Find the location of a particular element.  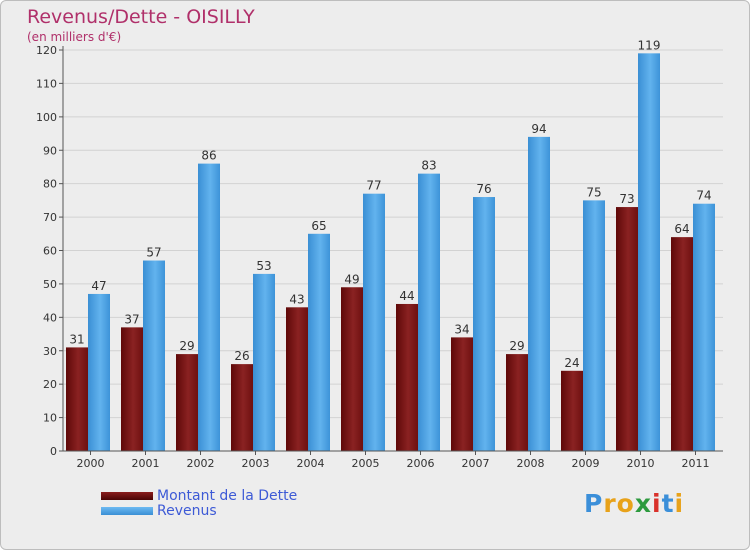

legend-swatch-debt is located at coordinates (127, 495).